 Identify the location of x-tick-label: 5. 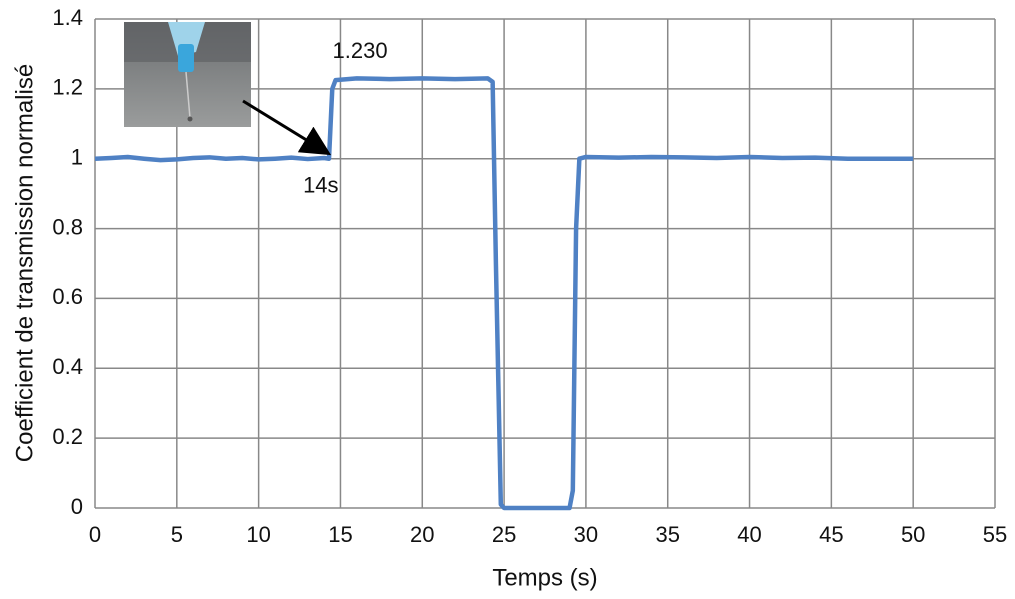
(177, 534).